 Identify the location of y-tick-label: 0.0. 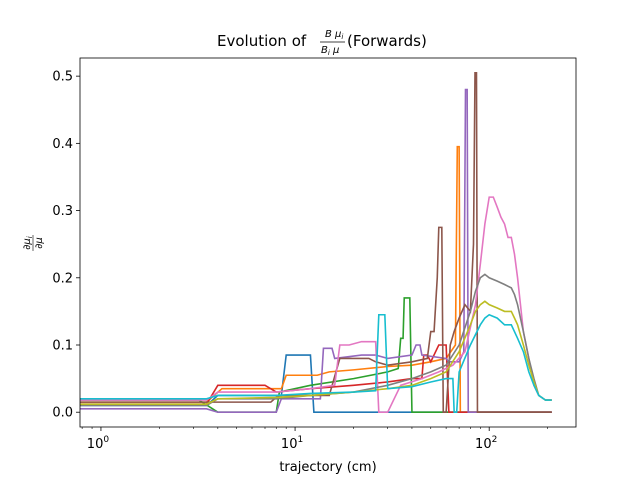
(62, 413).